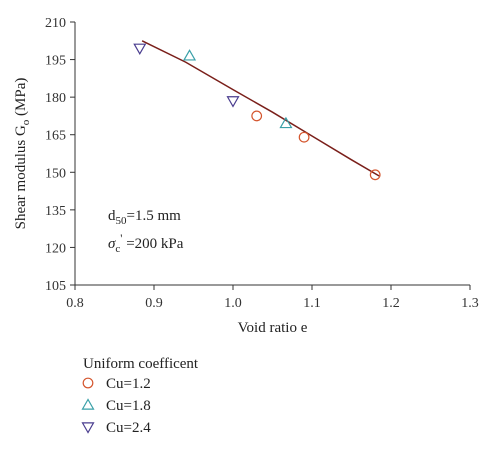 The width and height of the screenshot is (500, 453). What do you see at coordinates (141, 364) in the screenshot?
I see `legend-title: Uniform coefficent` at bounding box center [141, 364].